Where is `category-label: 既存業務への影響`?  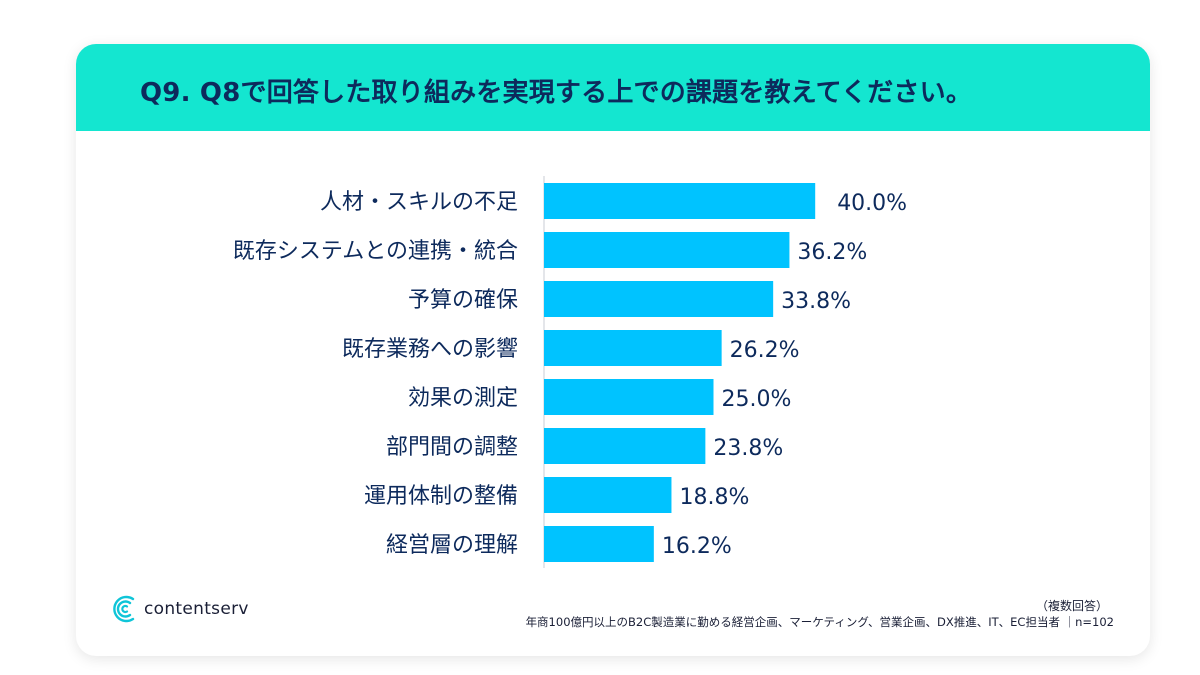
category-label: 既存業務への影響 is located at coordinates (430, 349).